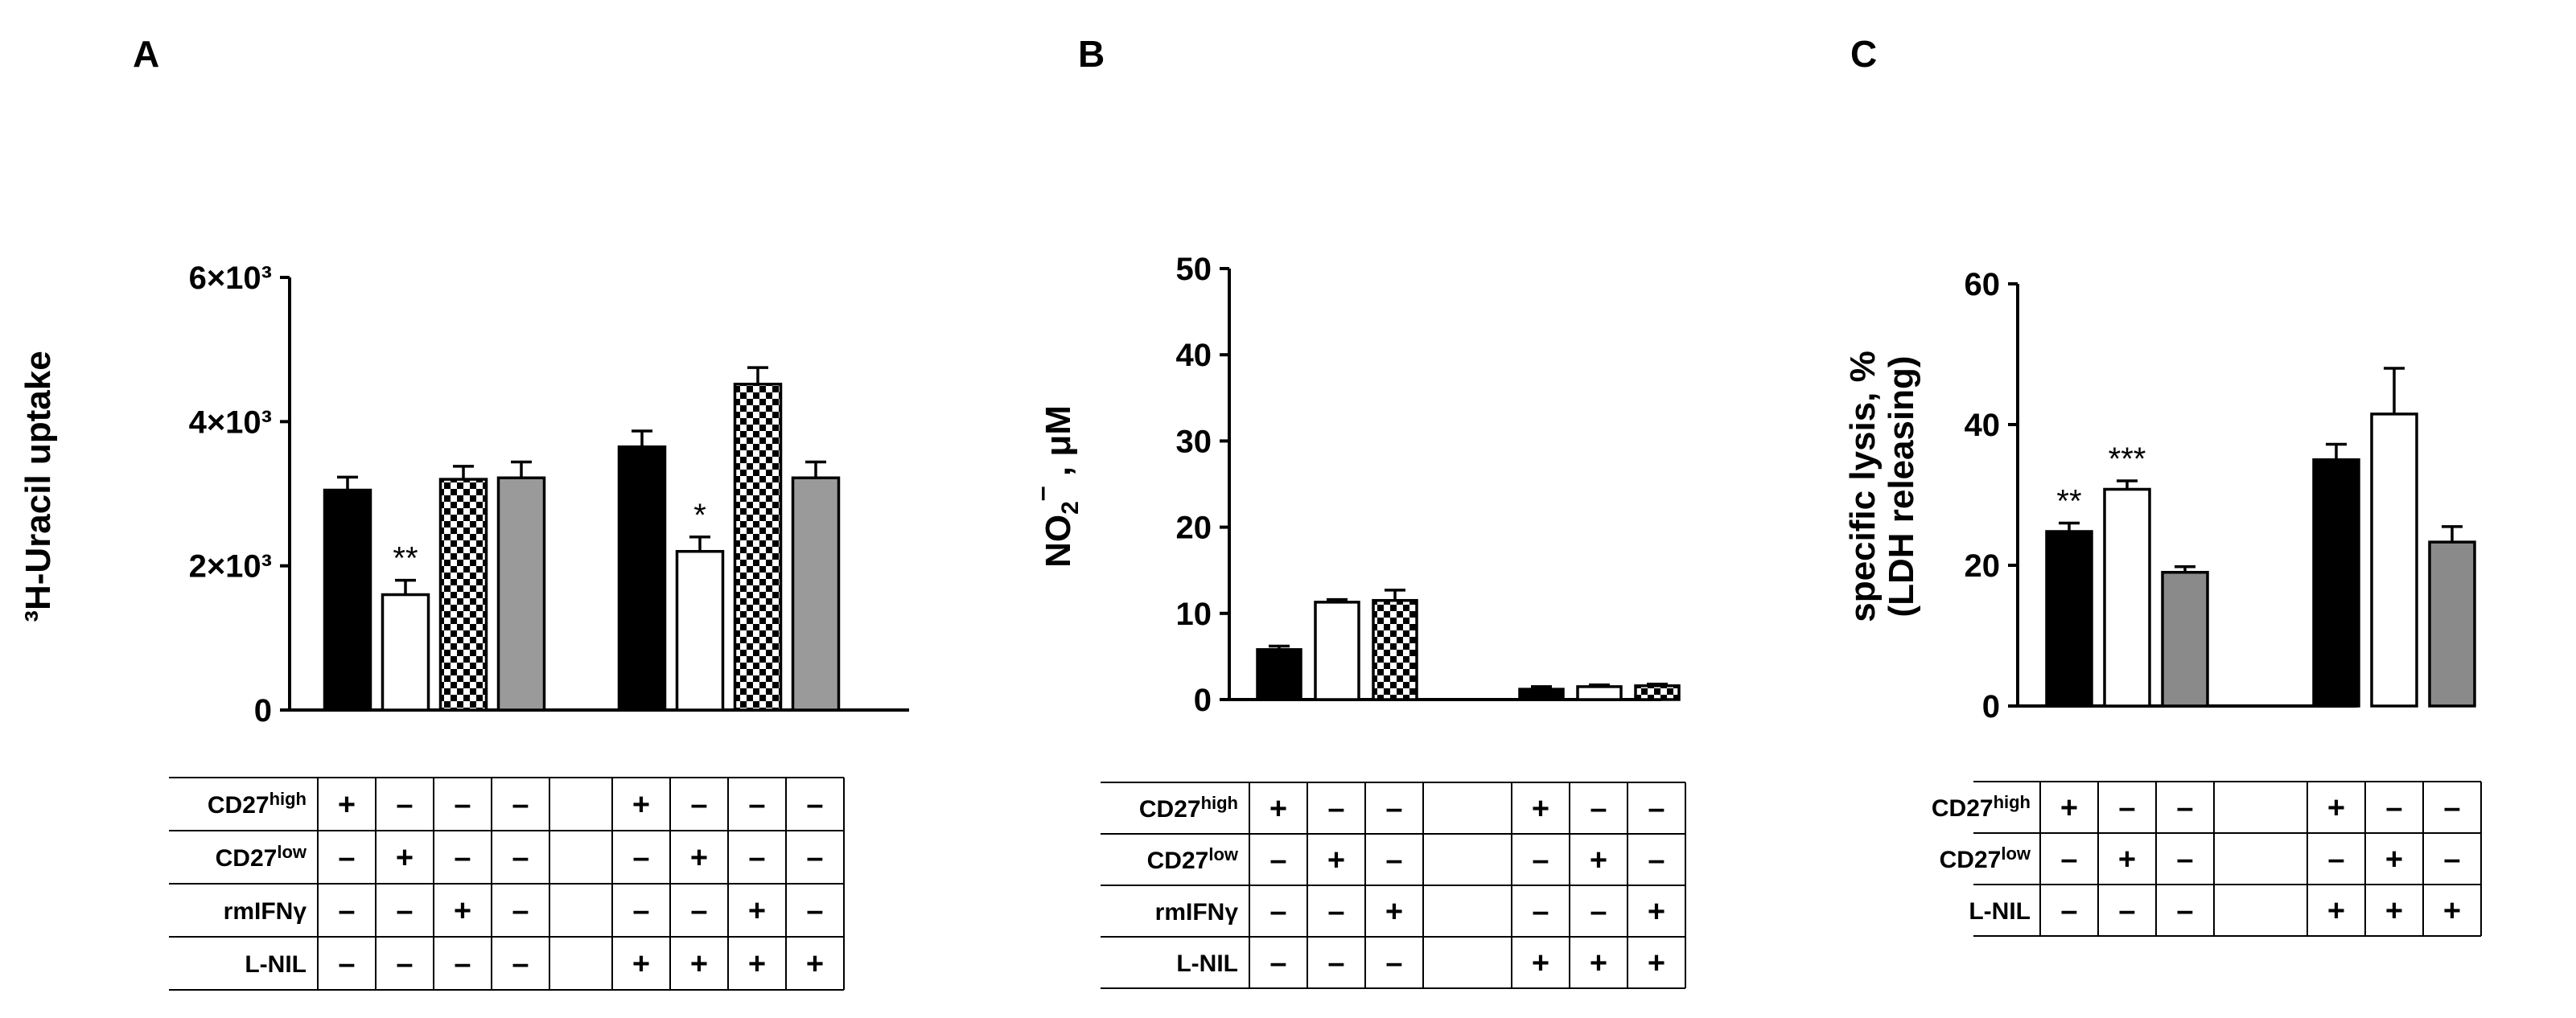  What do you see at coordinates (1194, 355) in the screenshot?
I see `chart-b-y-tick-label: 40` at bounding box center [1194, 355].